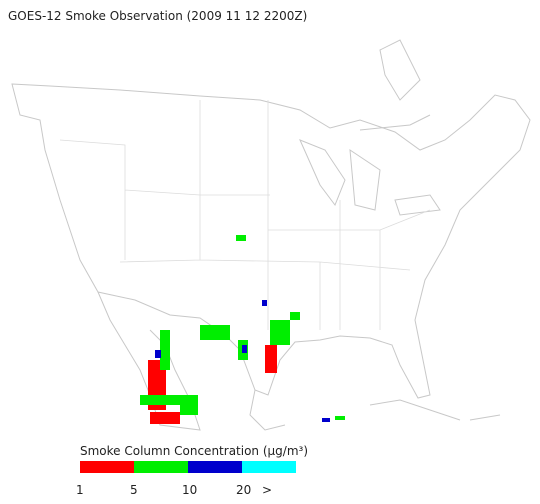 This screenshot has width=540, height=504. Describe the element at coordinates (194, 451) in the screenshot. I see `legend-title: Smoke Column Concentration (μg/m³)` at that location.